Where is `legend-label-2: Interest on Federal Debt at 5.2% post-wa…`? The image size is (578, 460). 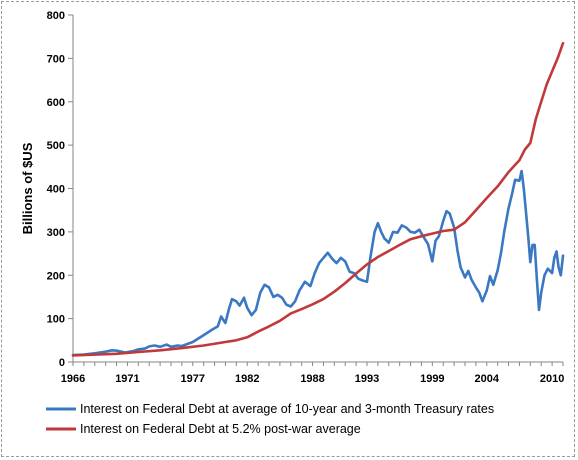
legend-label-2: Interest on Federal Debt at 5.2% post-wa… is located at coordinates (220, 429).